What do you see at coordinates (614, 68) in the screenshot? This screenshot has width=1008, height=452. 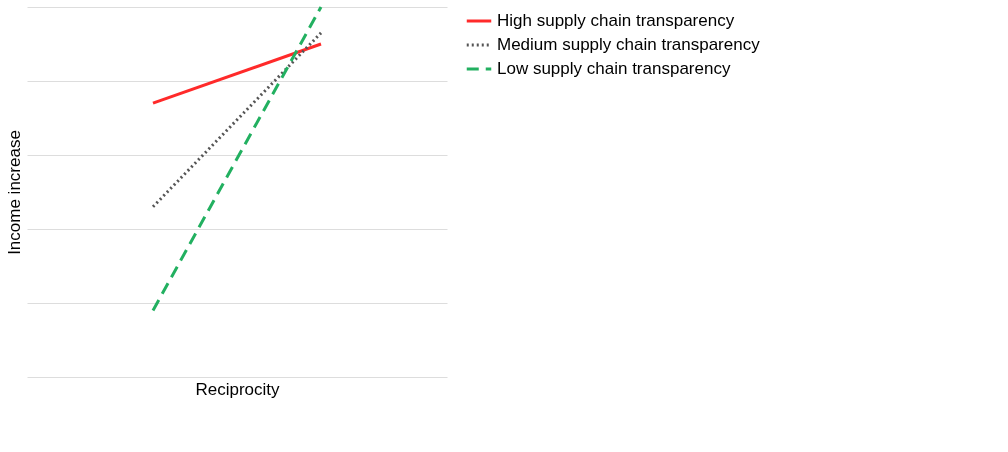 I see `legend-label: Low supply chain transparency` at bounding box center [614, 68].